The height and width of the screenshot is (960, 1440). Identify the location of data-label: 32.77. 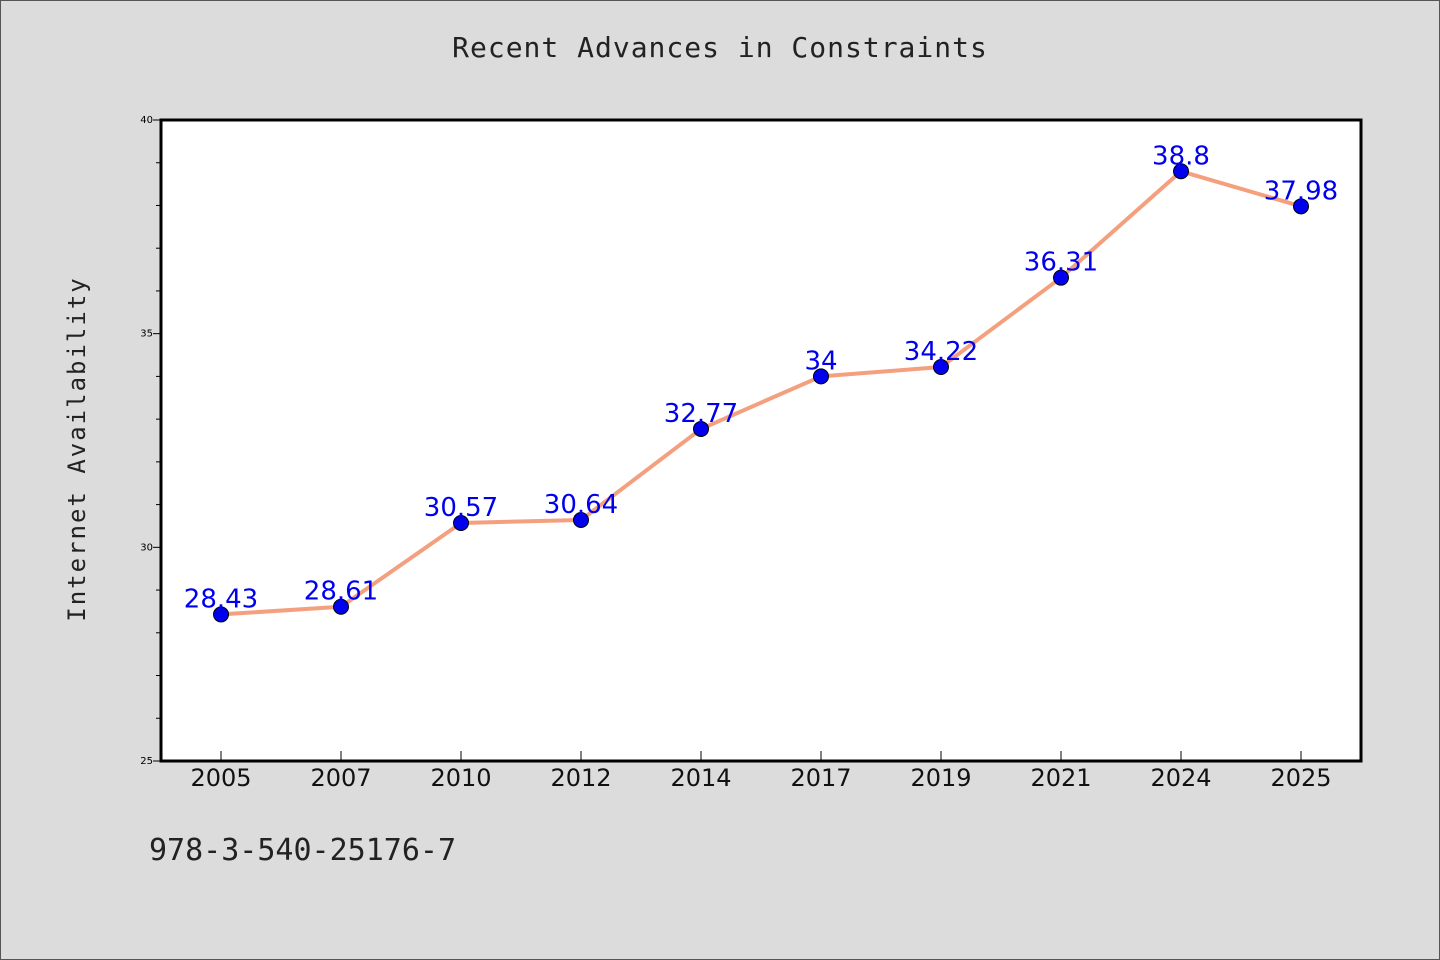
(701, 414).